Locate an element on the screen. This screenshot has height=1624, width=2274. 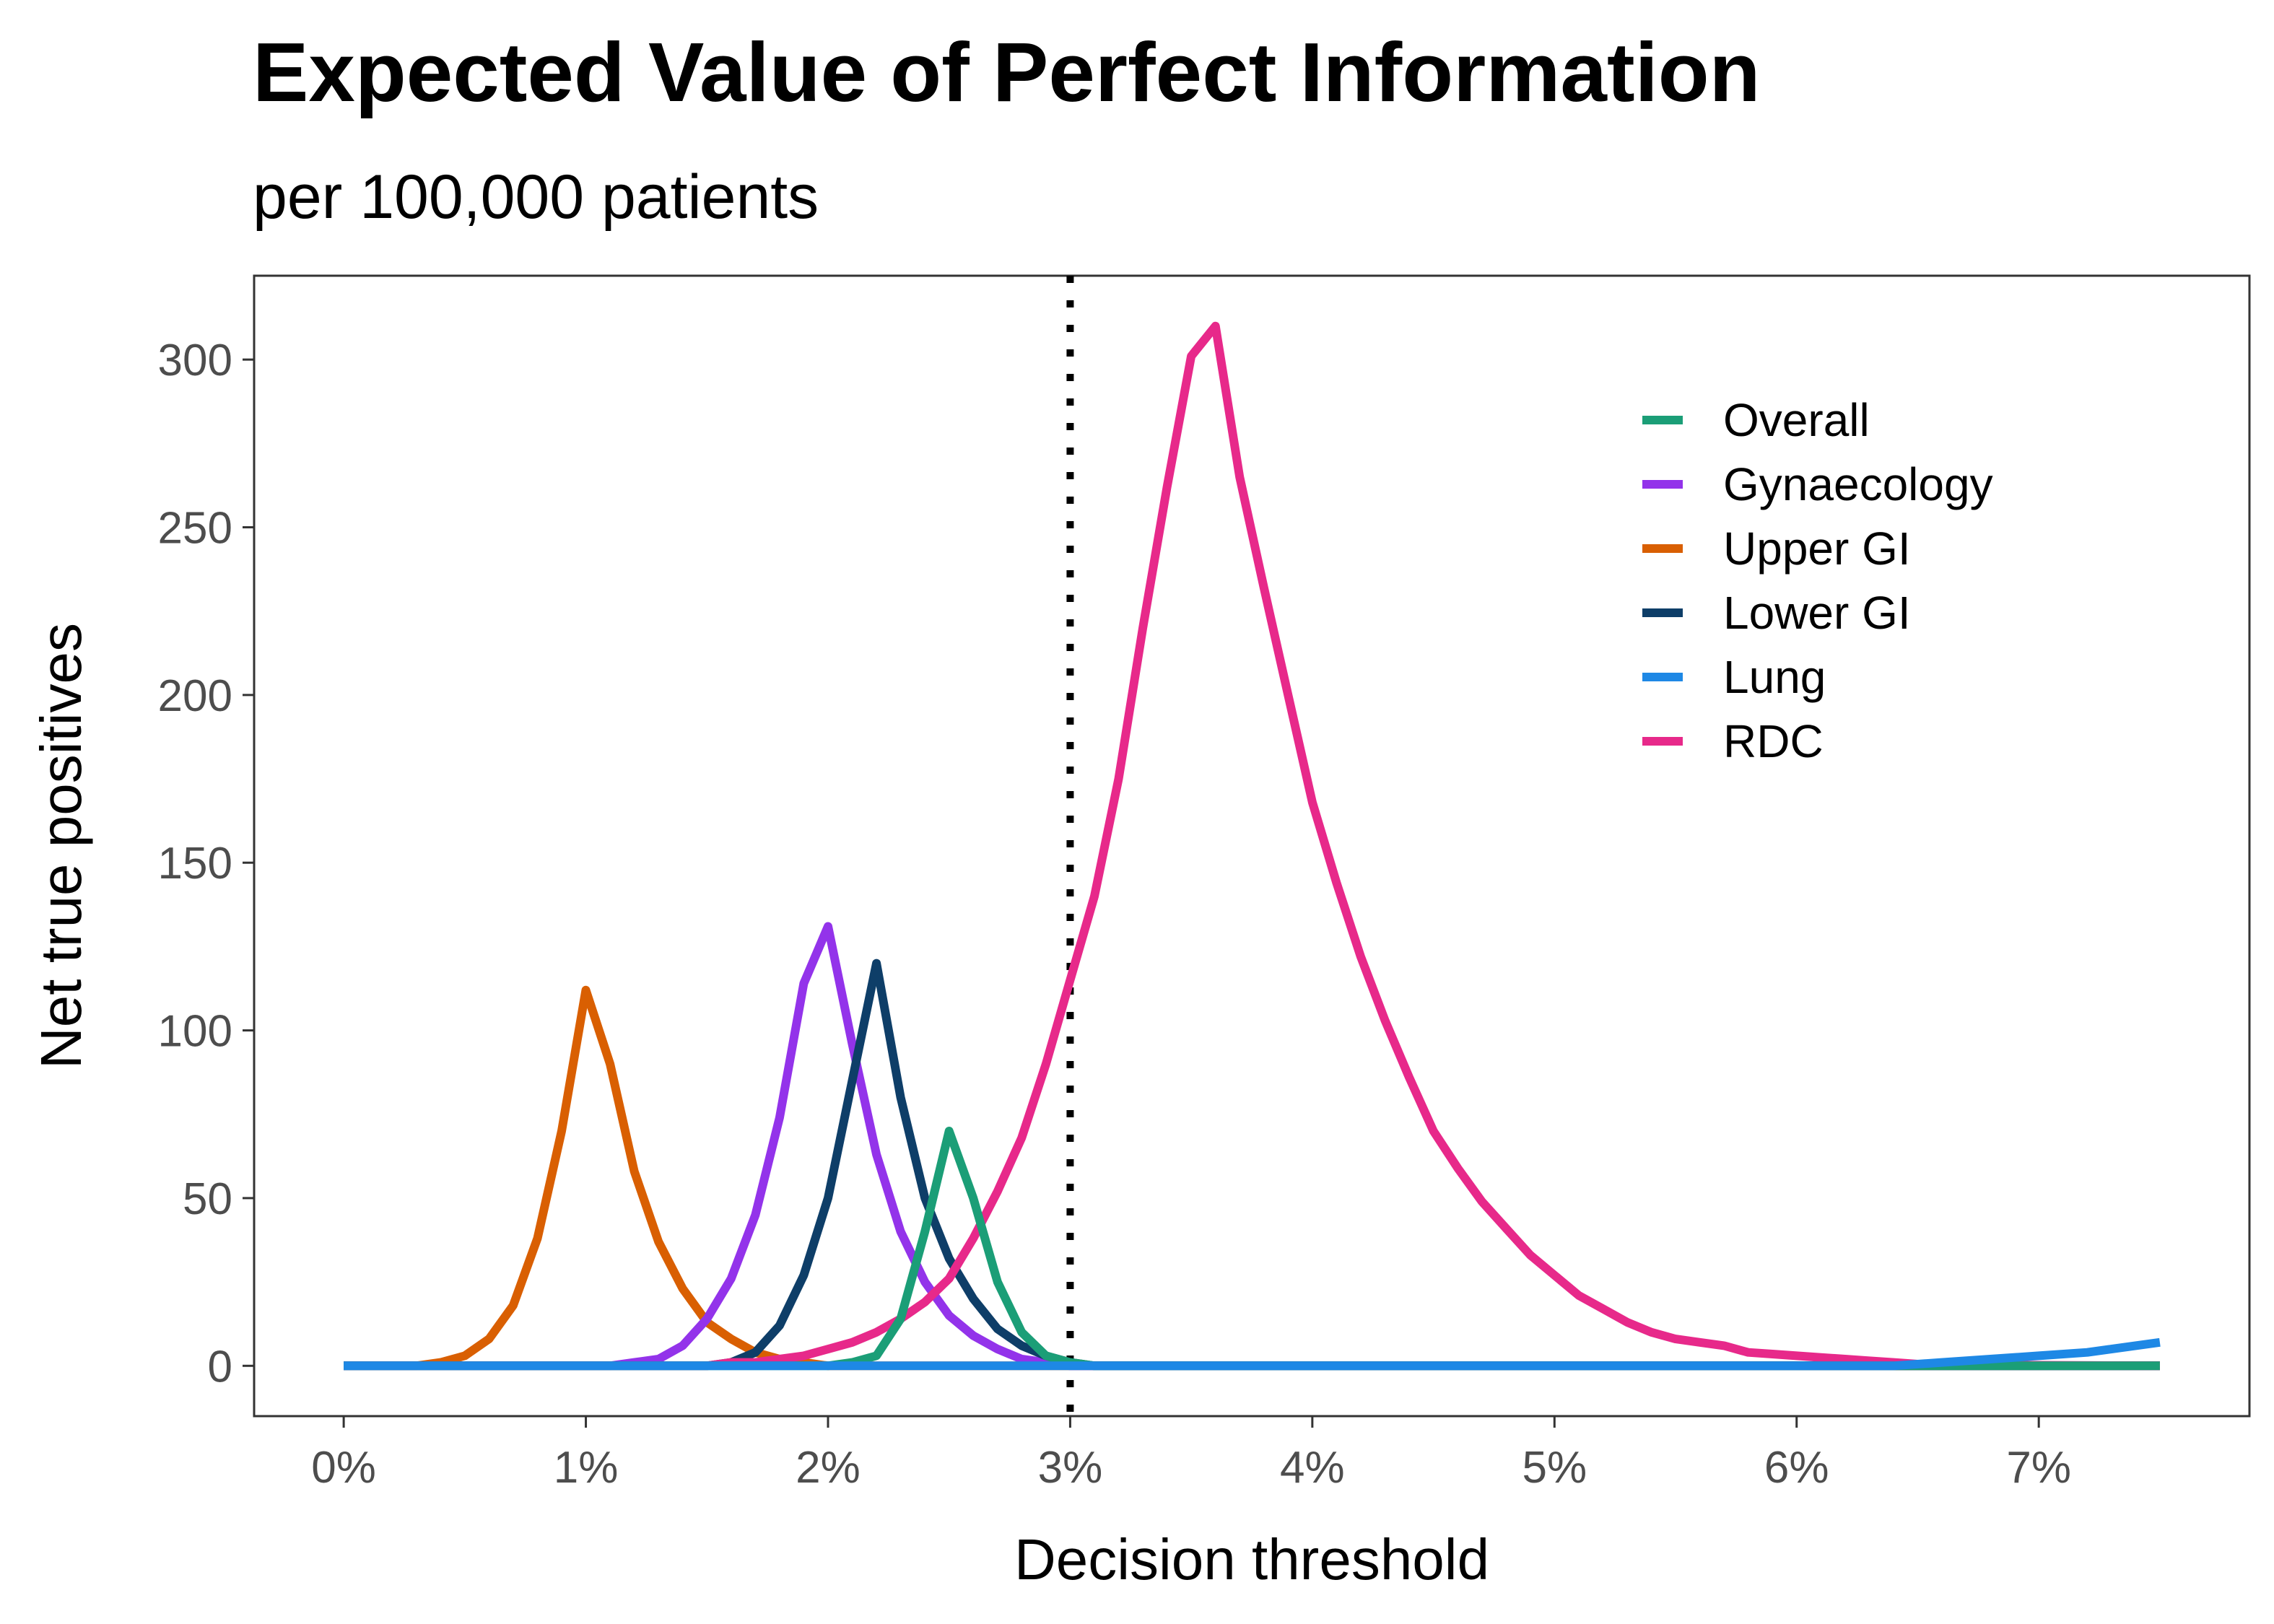
chart-subtitle: per 100,000 patients is located at coordinates (536, 197).